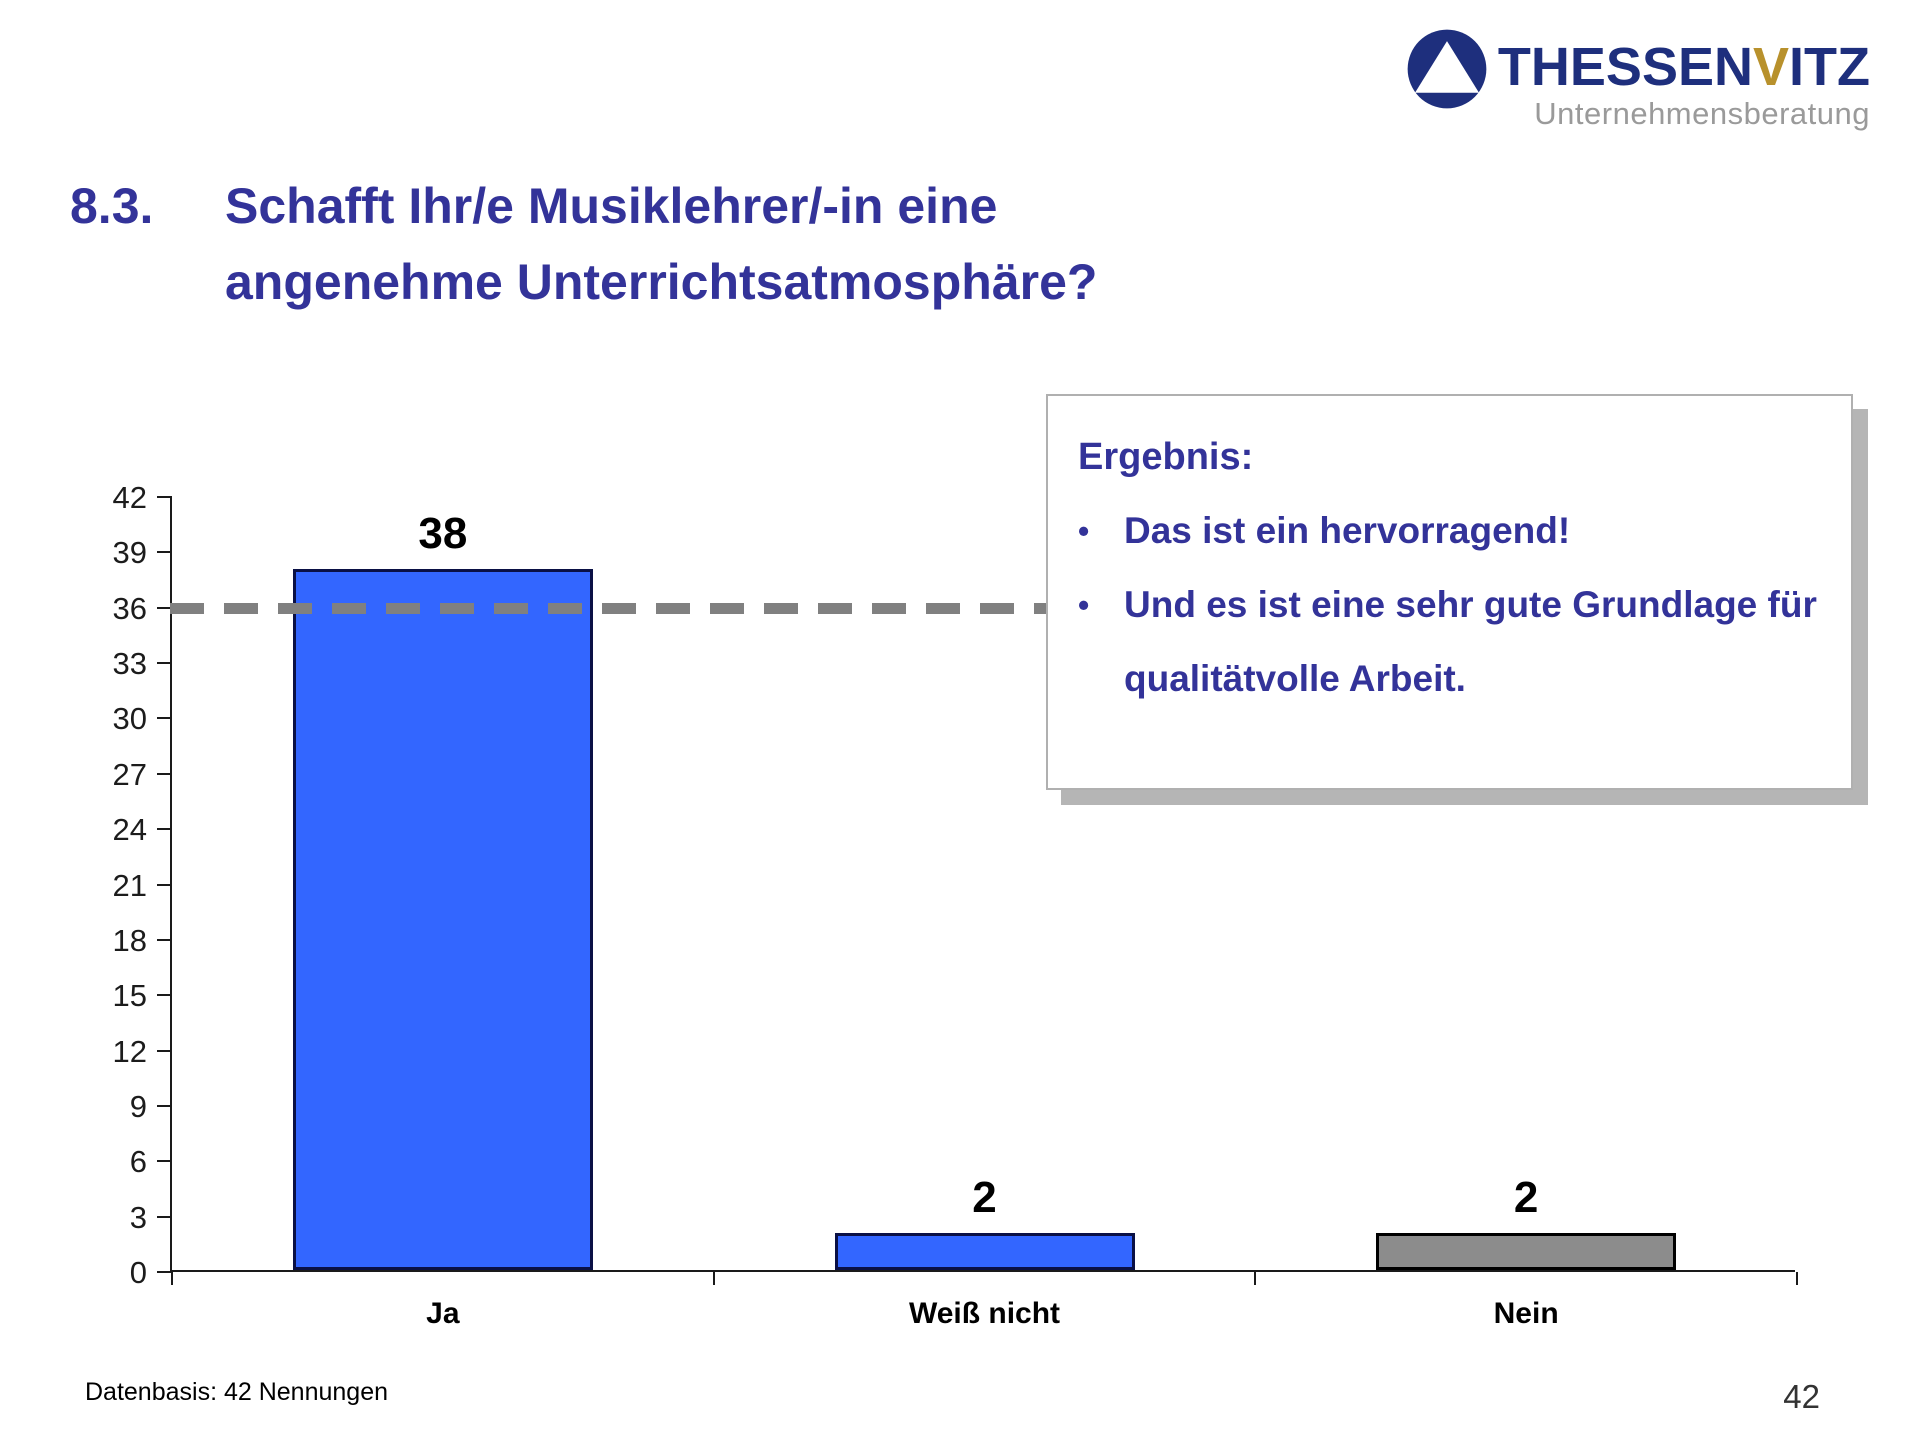 The height and width of the screenshot is (1440, 1920). What do you see at coordinates (1526, 1313) in the screenshot?
I see `category-label: Nein` at bounding box center [1526, 1313].